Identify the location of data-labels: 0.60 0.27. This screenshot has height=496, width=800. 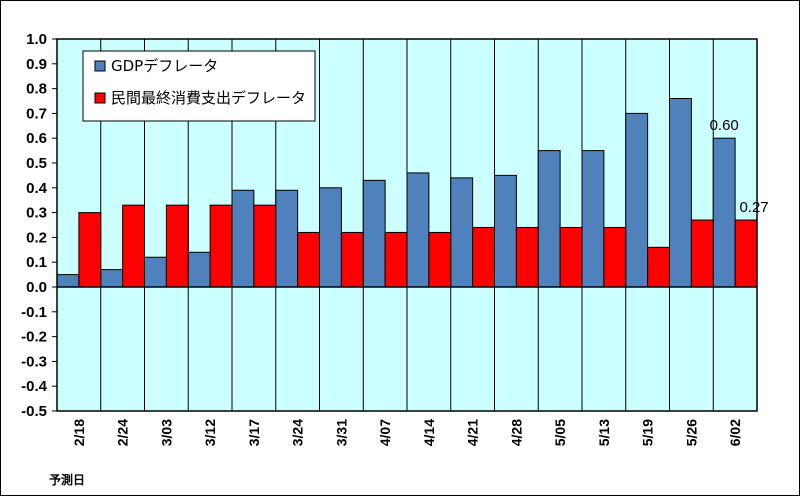
(739, 166).